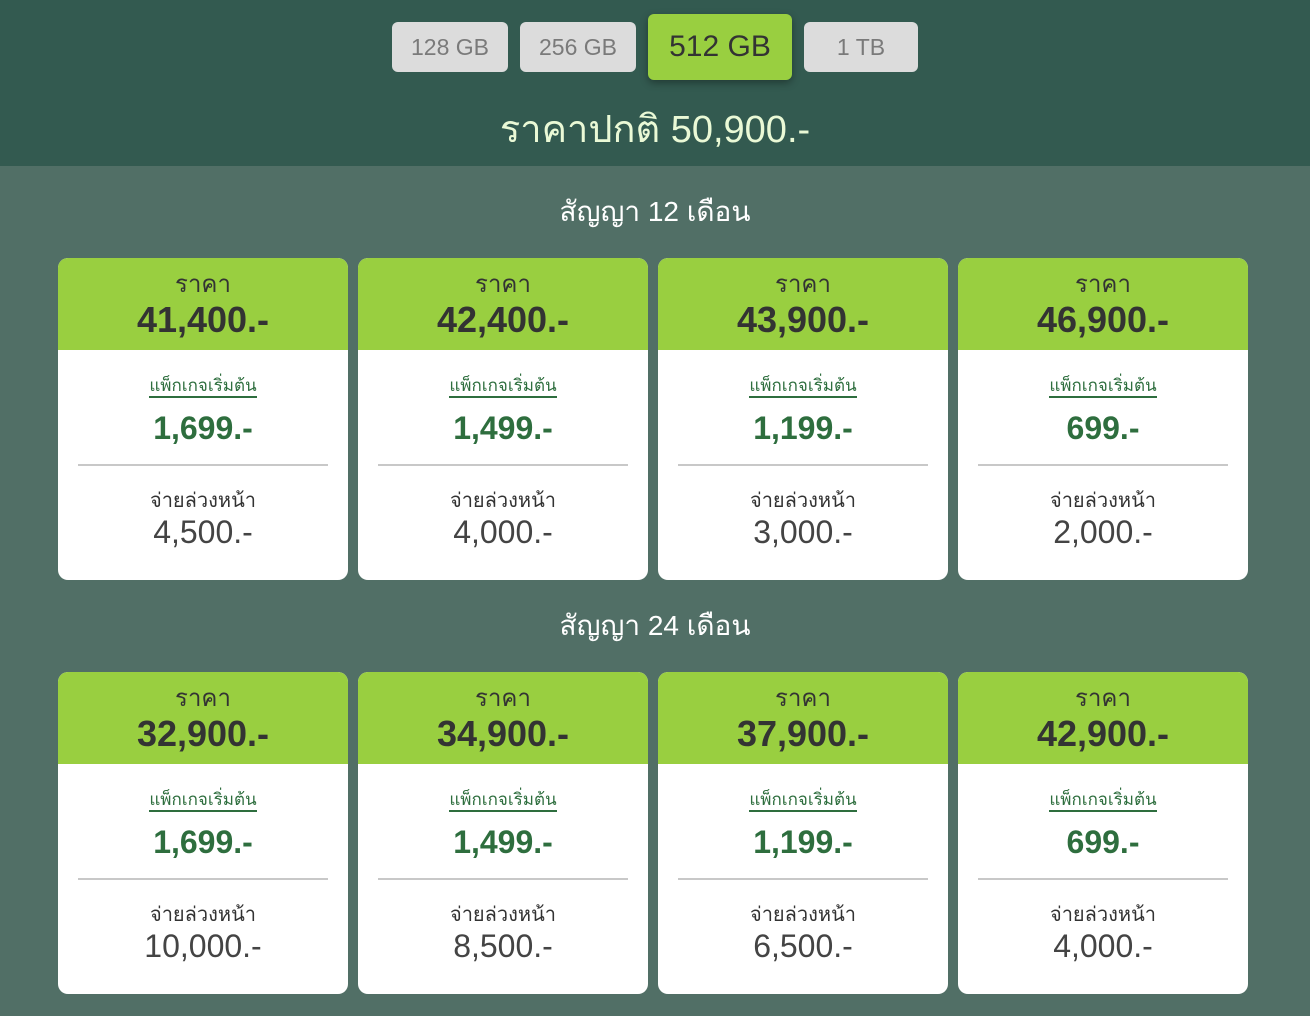 This screenshot has width=1310, height=1016. Describe the element at coordinates (503, 319) in the screenshot. I see `device-price: 42,400.-` at that location.